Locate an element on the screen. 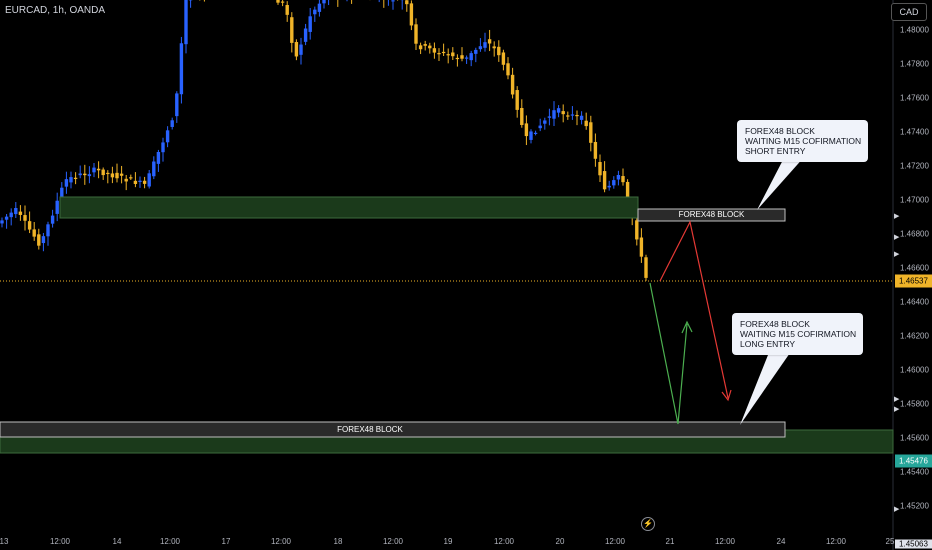 The width and height of the screenshot is (932, 550). short-note-pointer is located at coordinates (781, 183).